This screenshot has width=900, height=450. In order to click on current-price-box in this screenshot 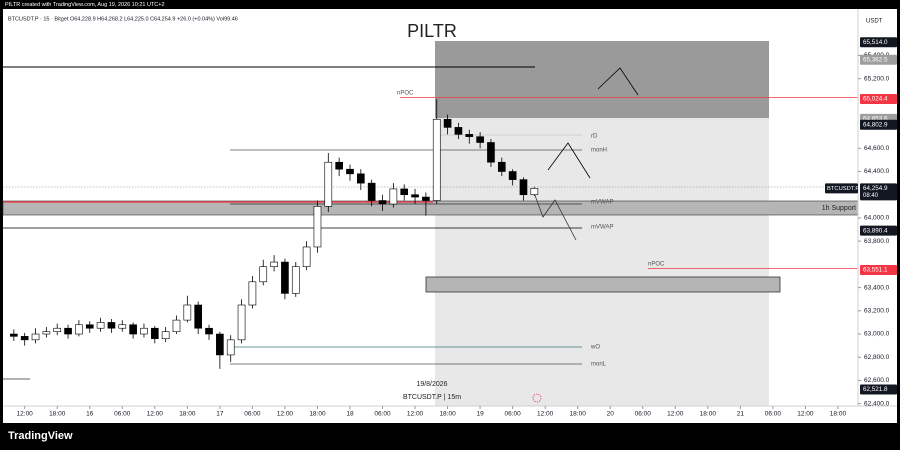, I will do `click(878, 192)`.